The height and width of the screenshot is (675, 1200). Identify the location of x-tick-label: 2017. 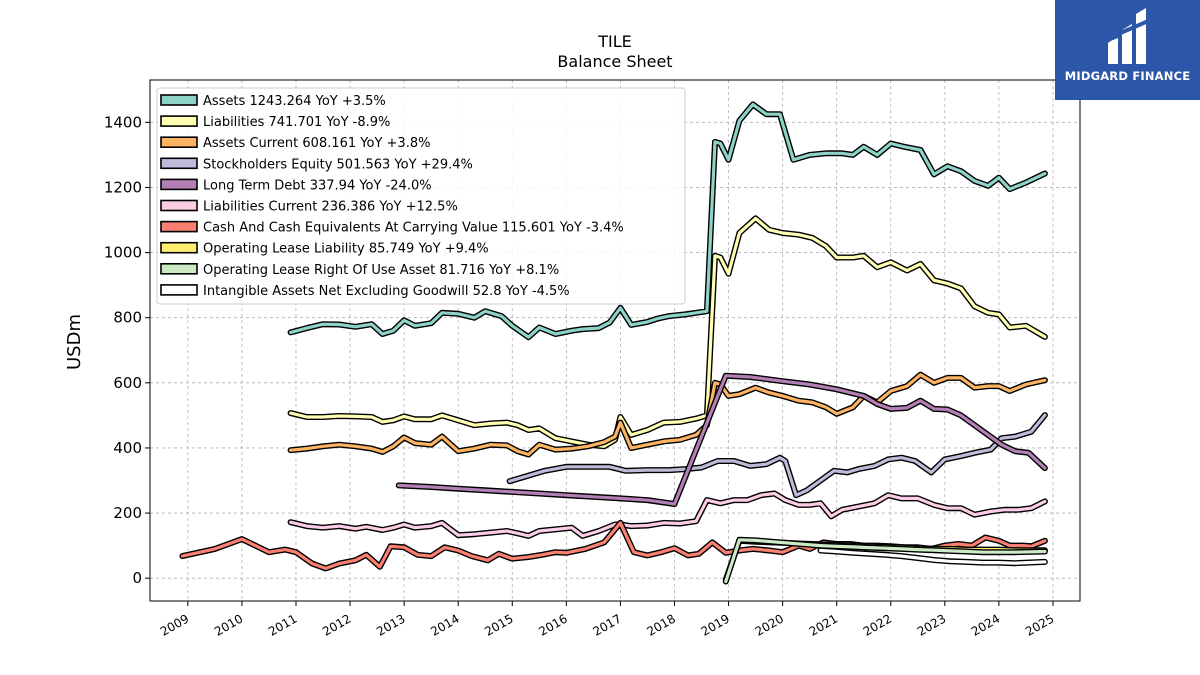
(606, 624).